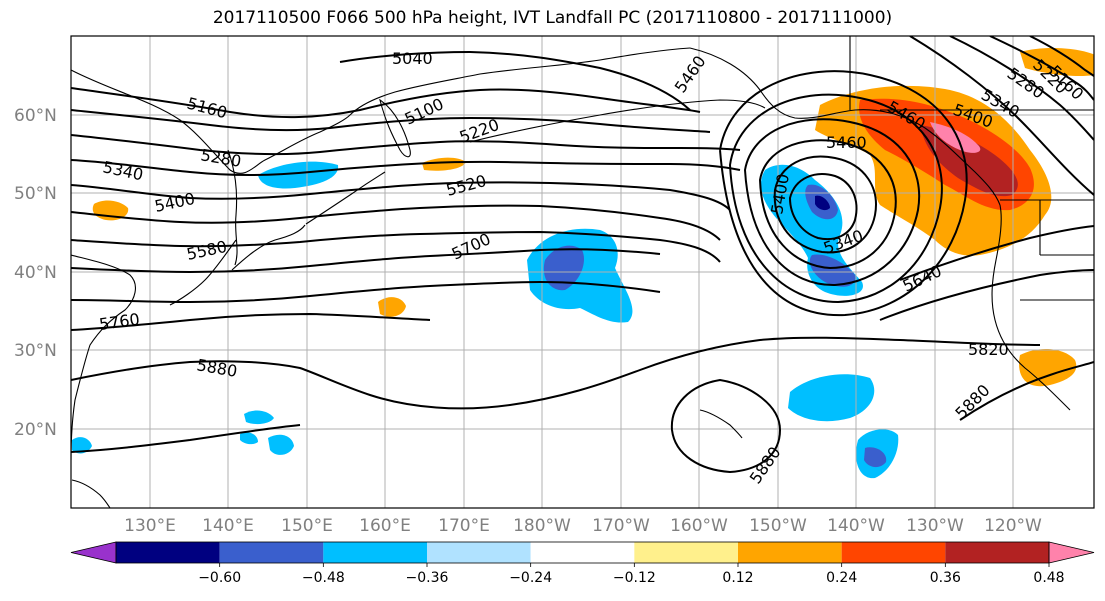 The width and height of the screenshot is (1105, 601). What do you see at coordinates (832, 270) in the screenshot?
I see `ivt-blue-low-south` at bounding box center [832, 270].